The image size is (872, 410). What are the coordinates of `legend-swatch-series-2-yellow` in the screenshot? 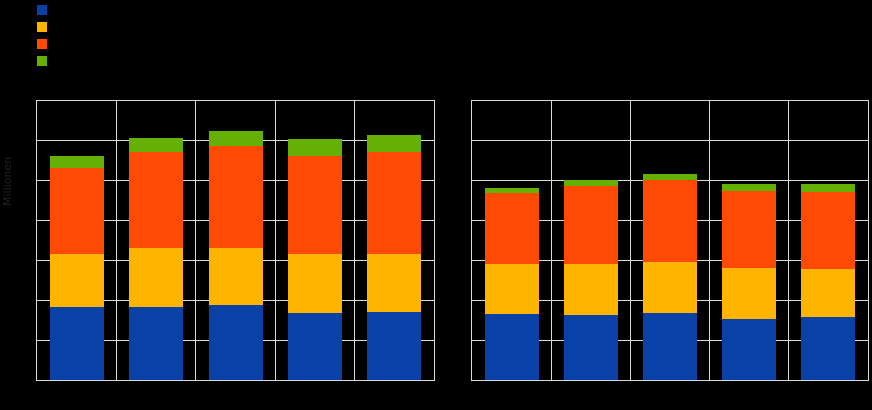 It's located at (42, 27).